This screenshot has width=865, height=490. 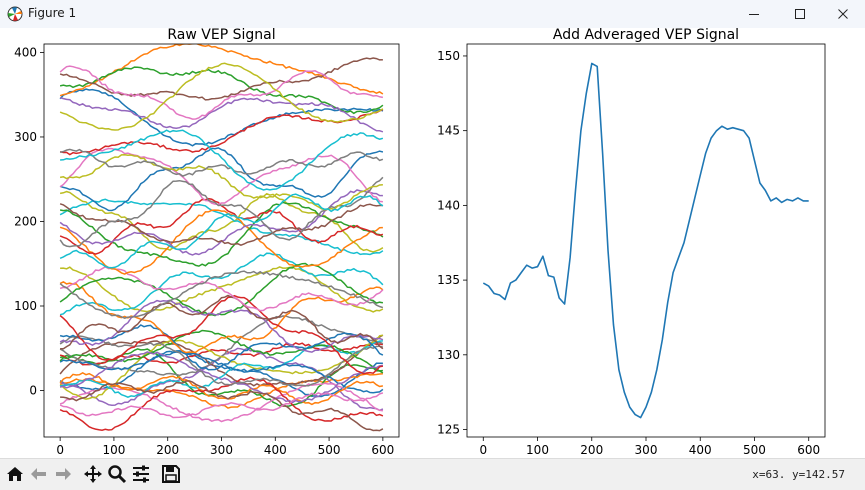 What do you see at coordinates (221, 35) in the screenshot?
I see `axes-title: Raw VEP Signal` at bounding box center [221, 35].